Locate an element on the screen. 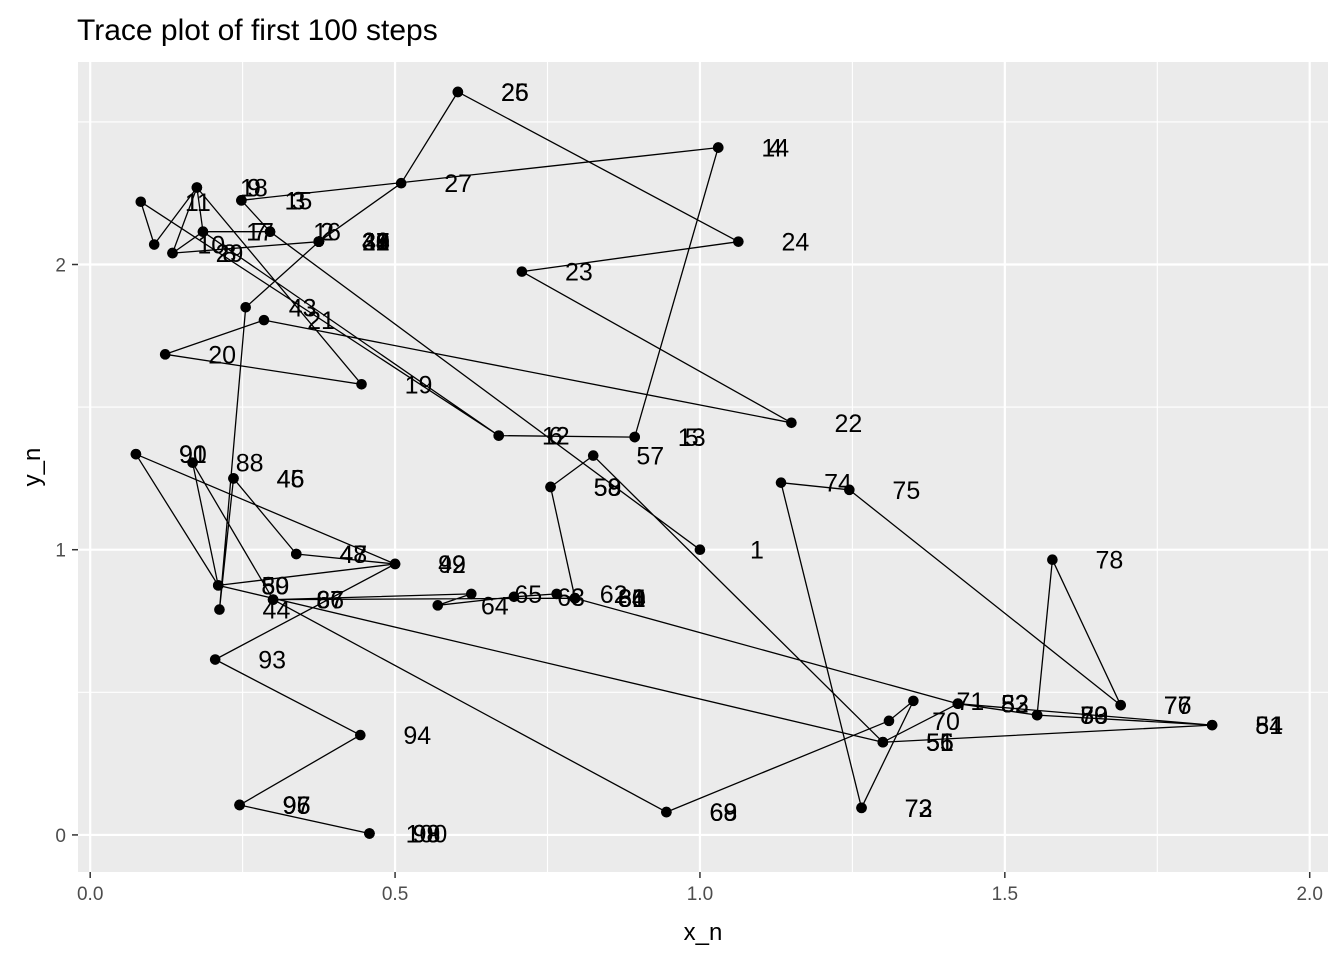 This screenshot has height=960, width=1344. point-label: 79 is located at coordinates (1094, 716).